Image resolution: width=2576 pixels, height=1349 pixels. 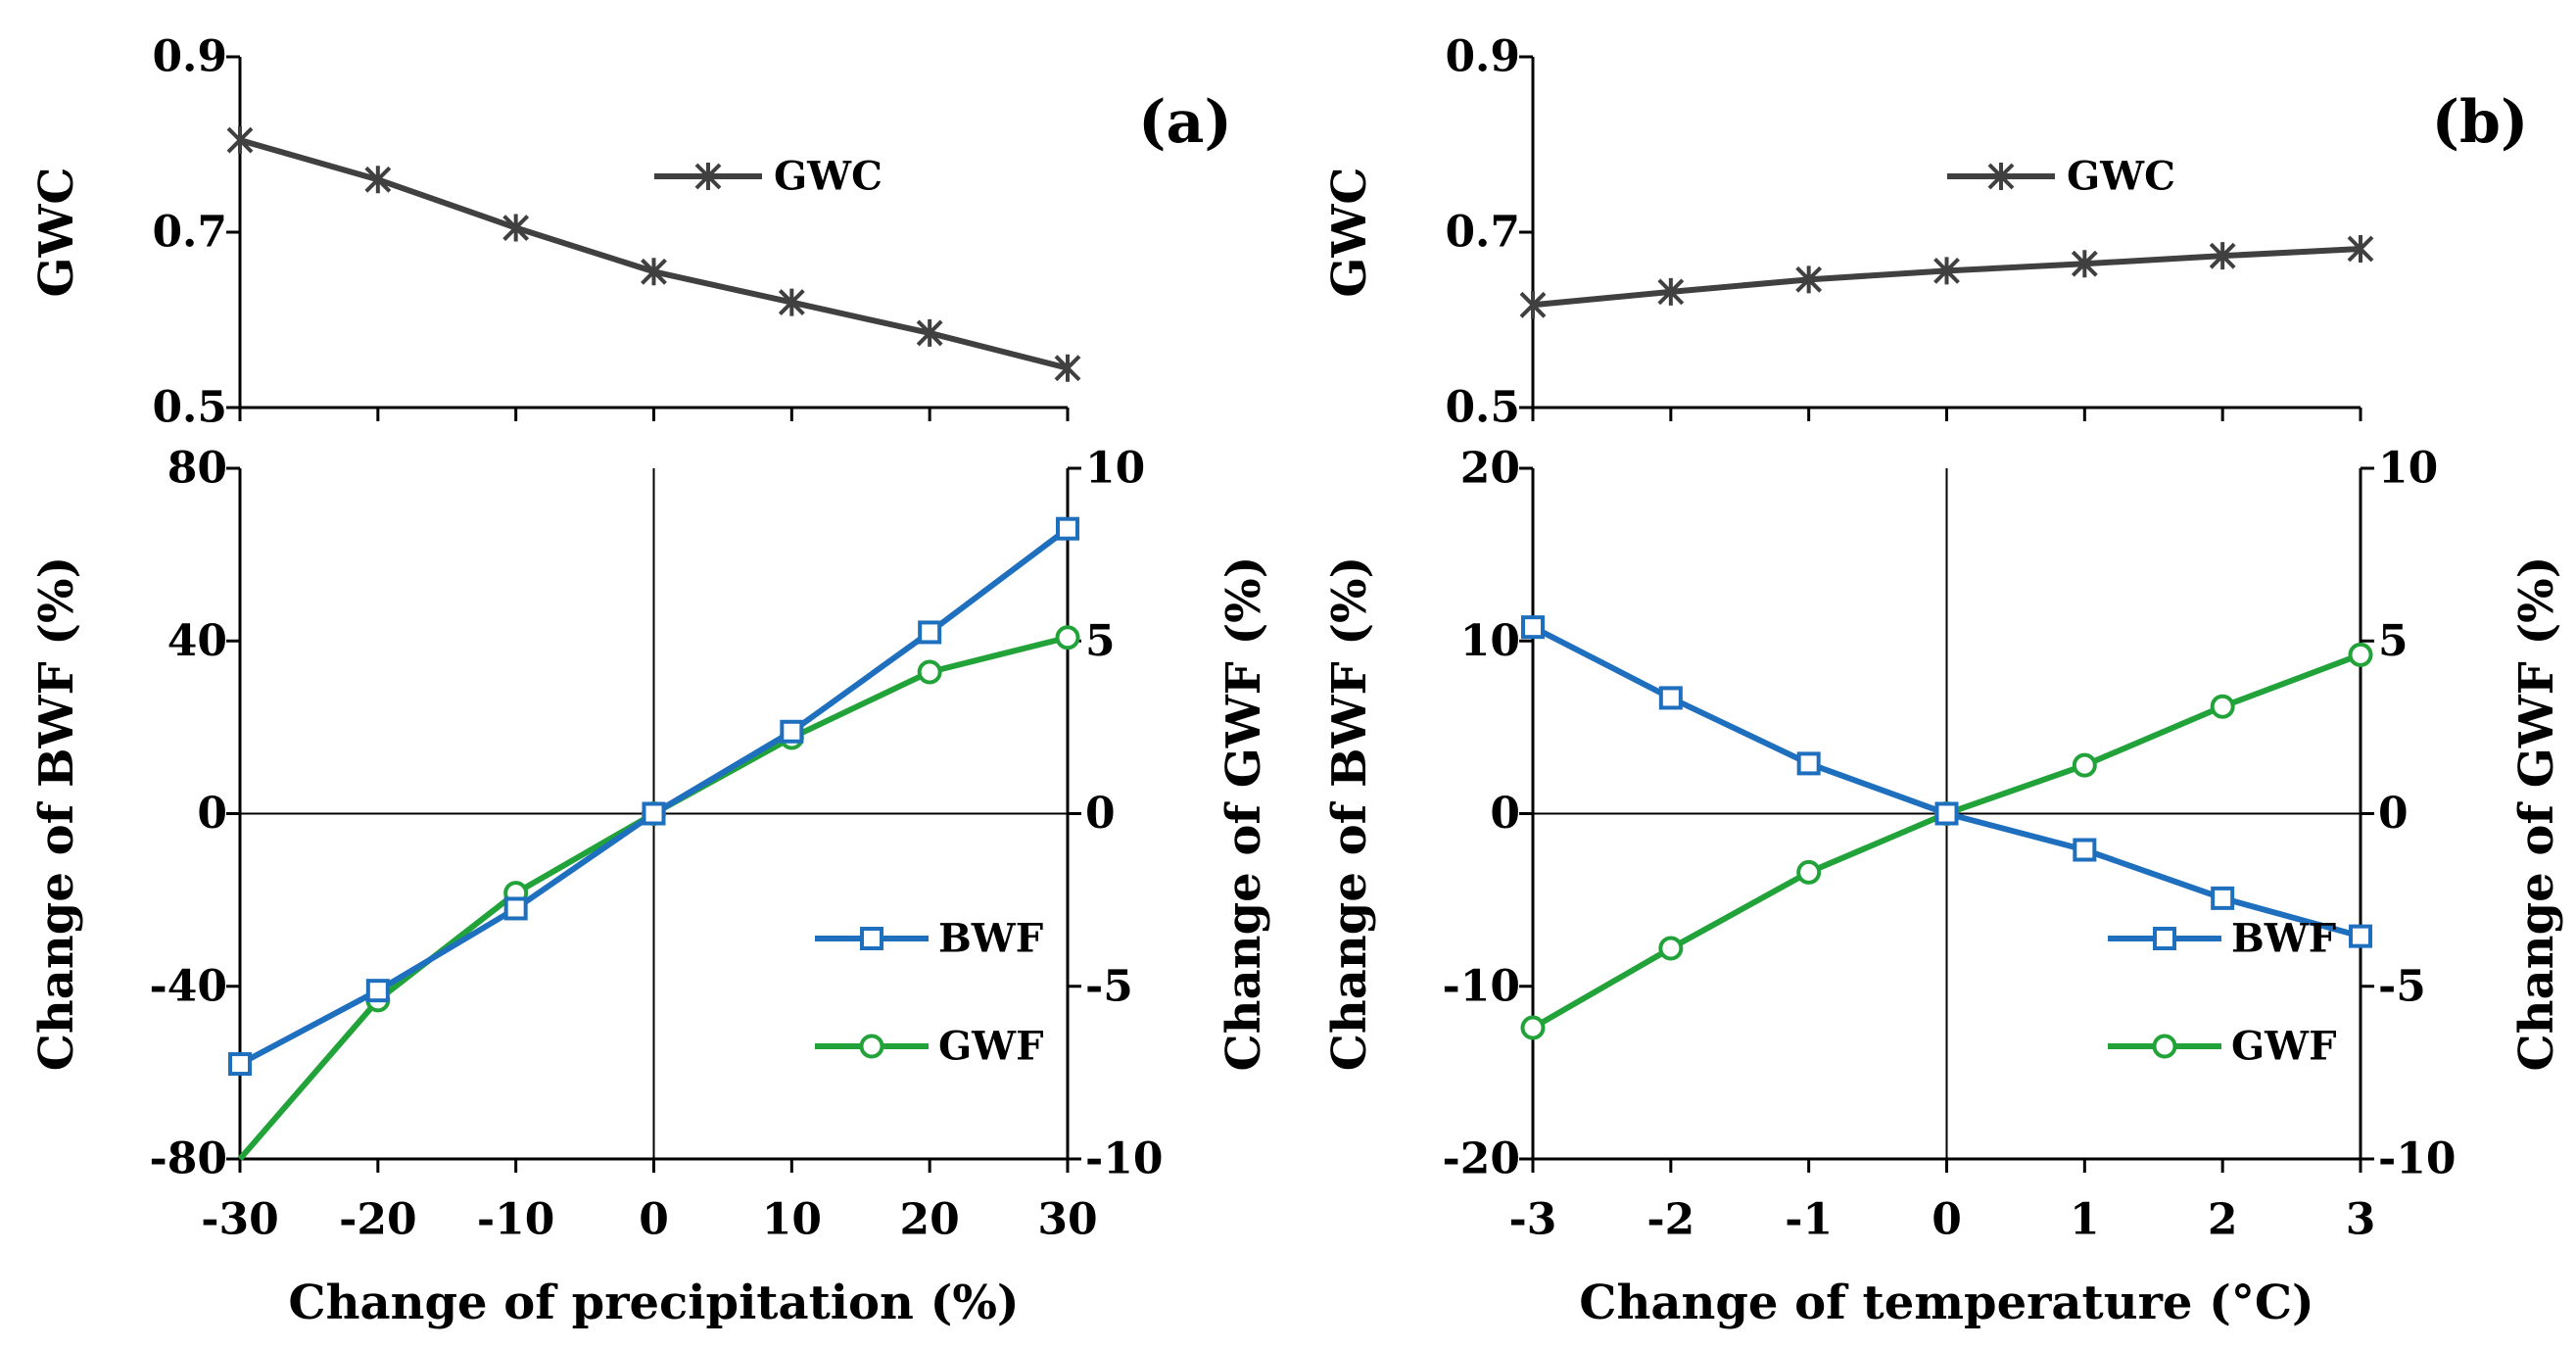 I want to click on right-y-tick-label: -10, so click(x=2417, y=1159).